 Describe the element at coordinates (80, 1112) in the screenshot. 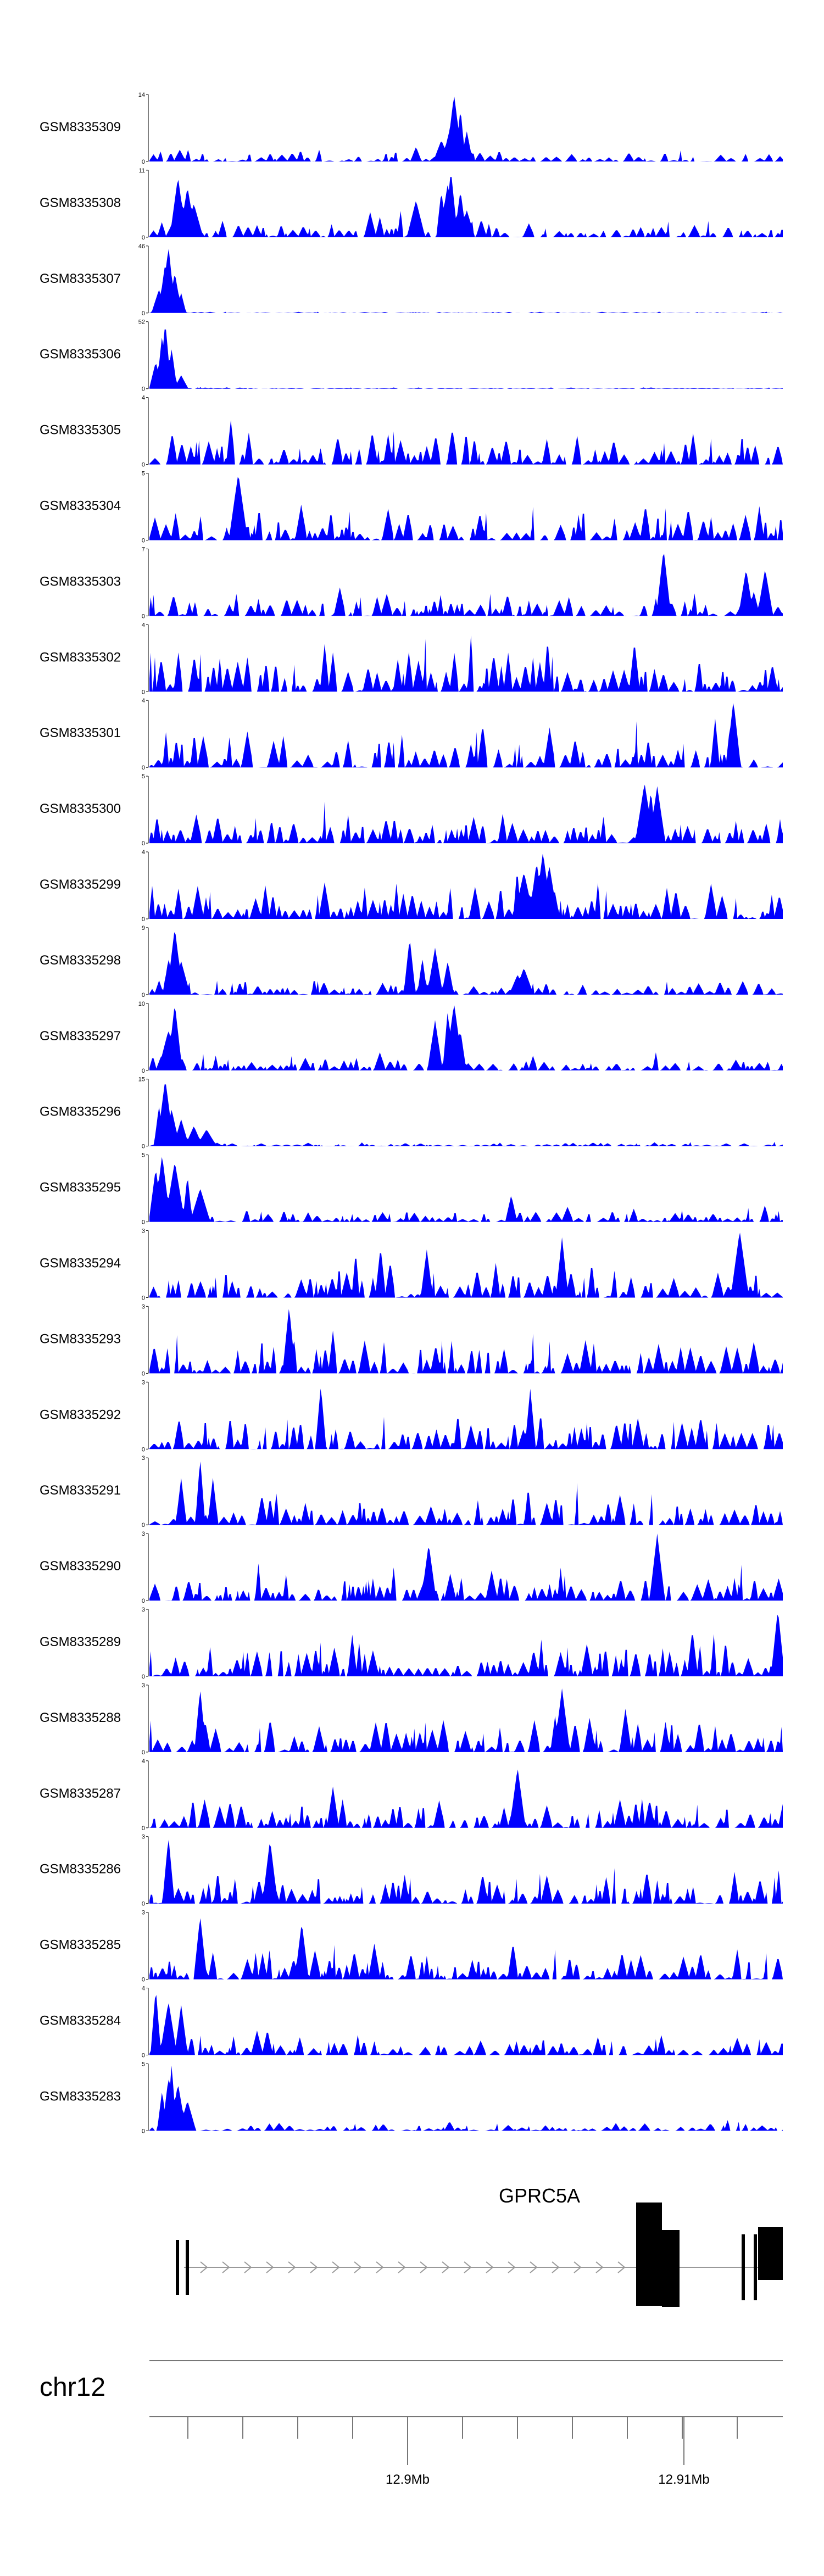

I see `track-label: GSM8335296` at that location.